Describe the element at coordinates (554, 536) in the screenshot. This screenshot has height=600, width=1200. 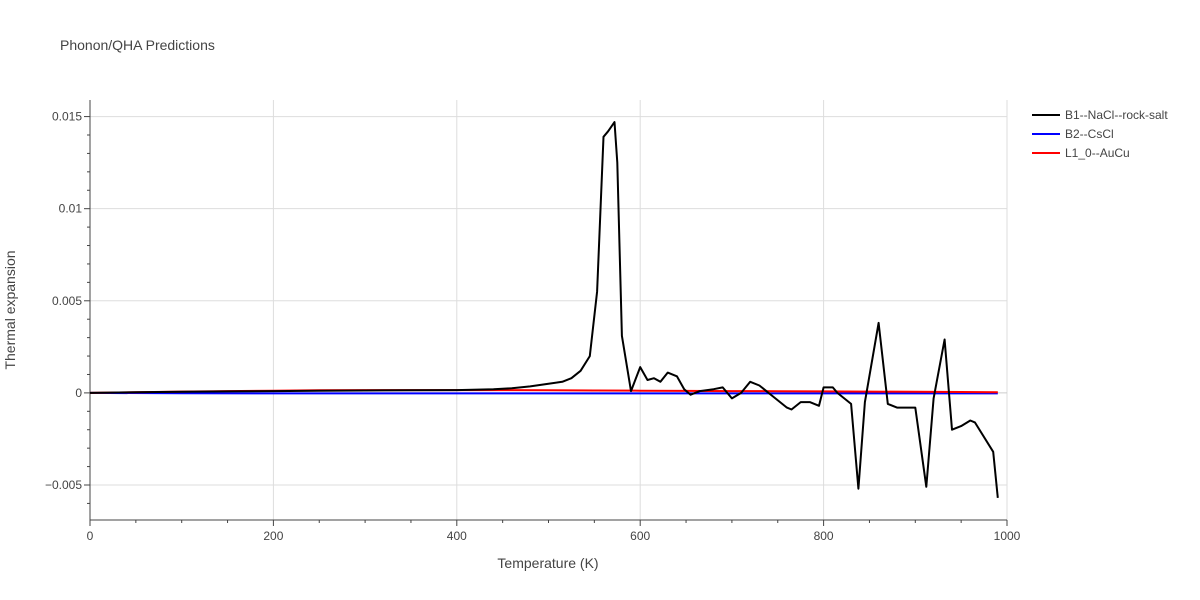
I see `x-tick-labels: 0 200 400 600 800 1000` at that location.